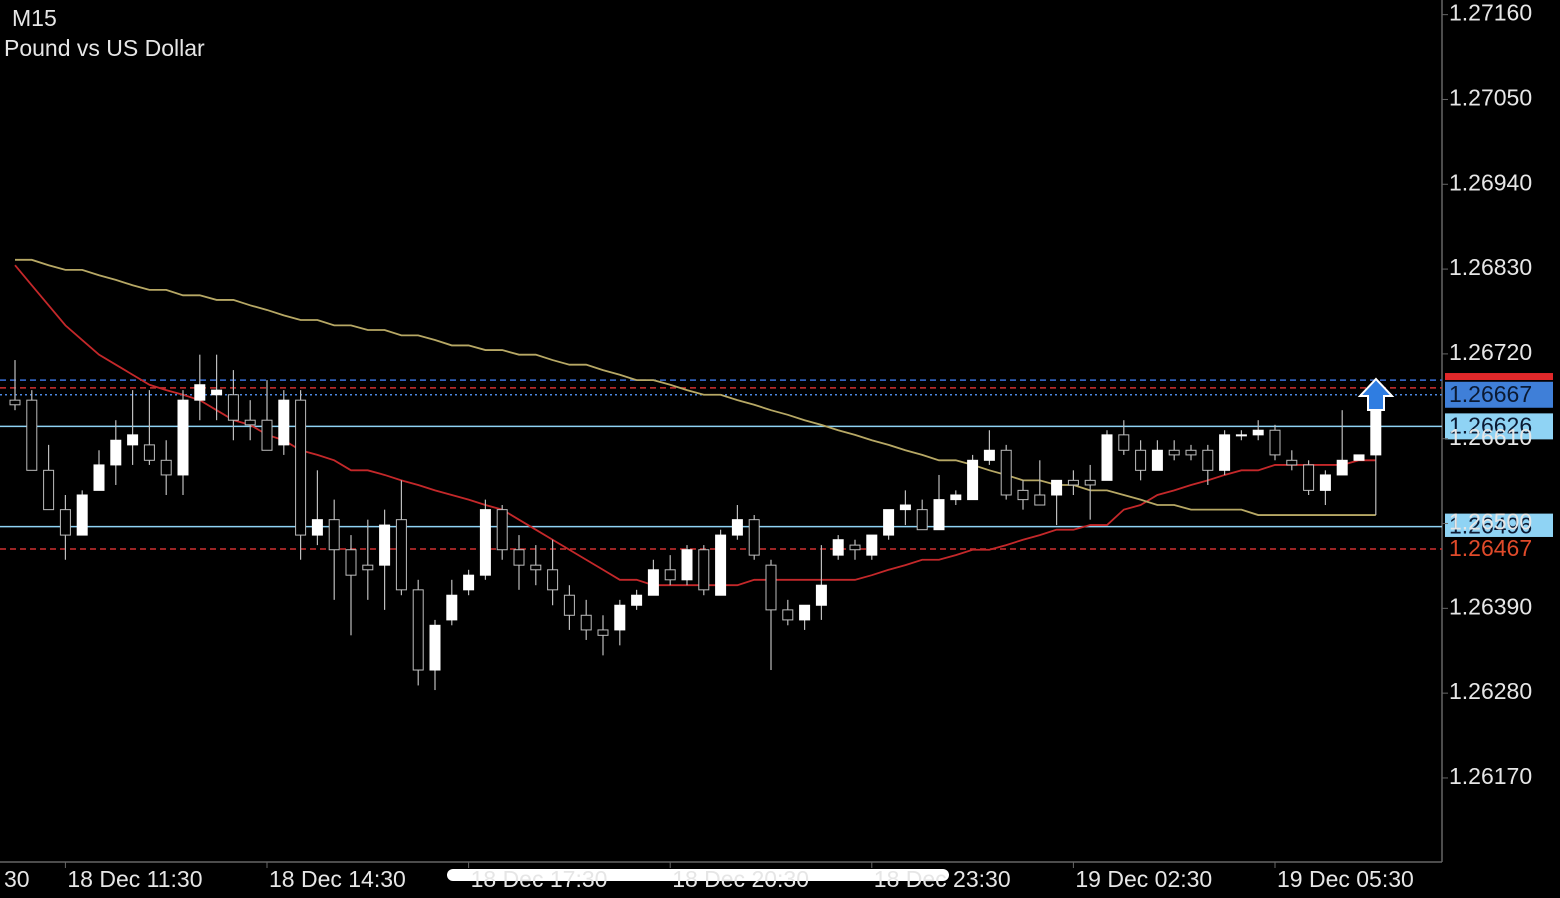  Describe the element at coordinates (1490, 267) in the screenshot. I see `y-tick-label: 1.26830` at that location.